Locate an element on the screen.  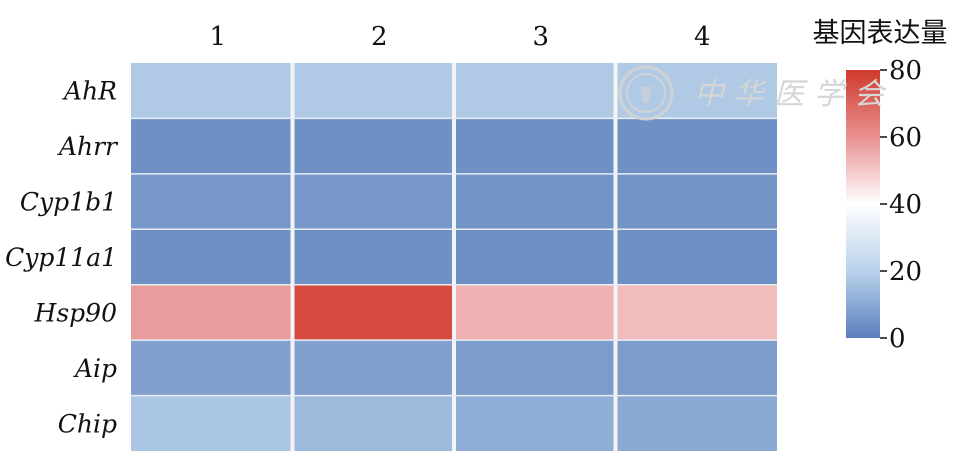
colorbar-tick-label: 60 is located at coordinates (905, 138).